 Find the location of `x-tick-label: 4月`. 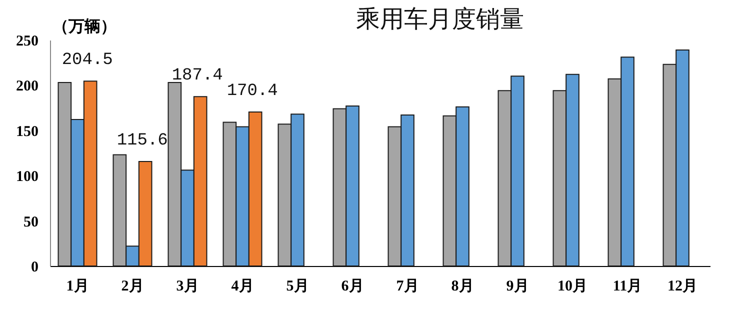

x-tick-label: 4月 is located at coordinates (242, 286).